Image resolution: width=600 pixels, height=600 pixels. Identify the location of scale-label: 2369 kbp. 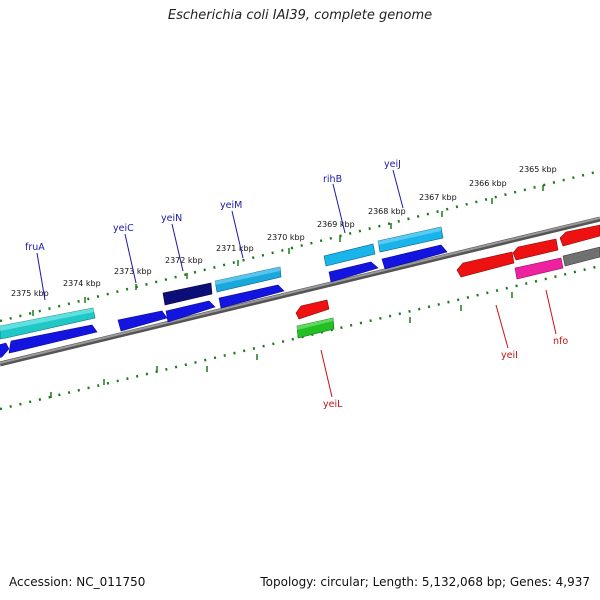
(336, 224).